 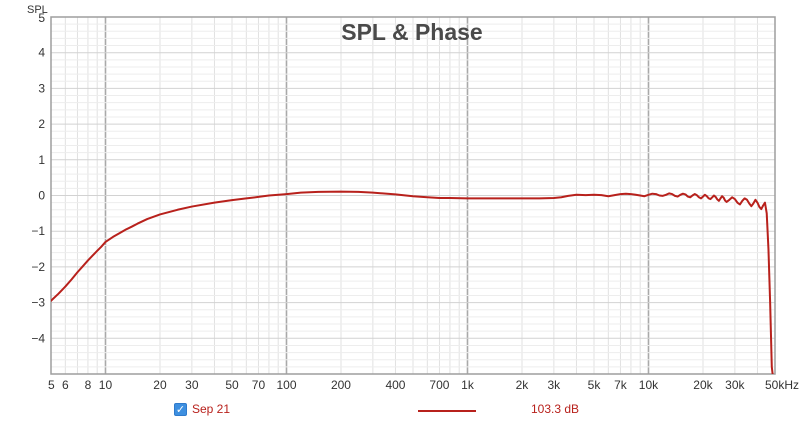 I want to click on x-tick-label: 8, so click(x=88, y=385).